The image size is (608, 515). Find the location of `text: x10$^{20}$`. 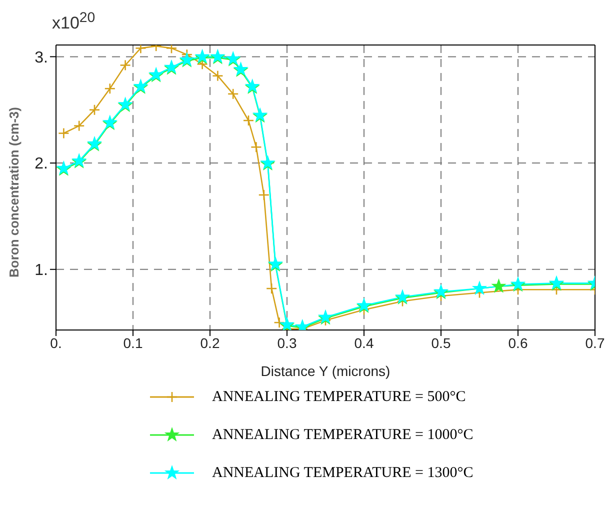

text: x10$^{20}$ is located at coordinates (74, 22).